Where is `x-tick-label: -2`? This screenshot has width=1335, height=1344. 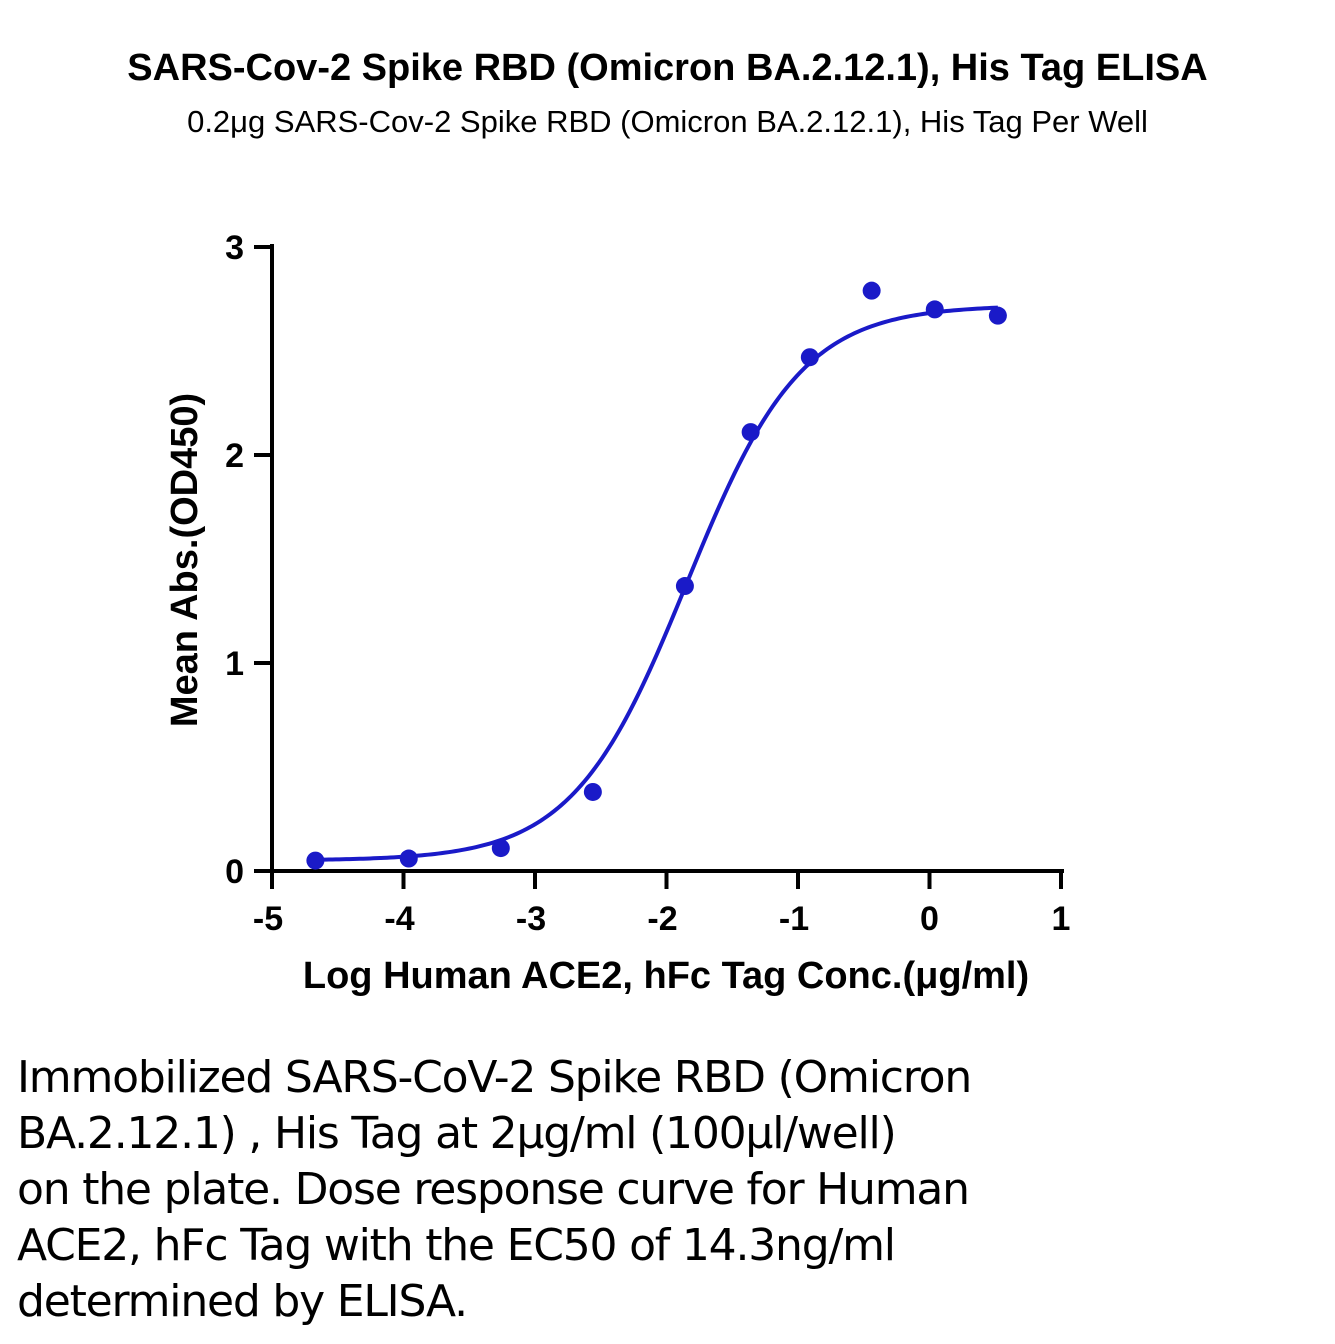 x-tick-label: -2 is located at coordinates (662, 919).